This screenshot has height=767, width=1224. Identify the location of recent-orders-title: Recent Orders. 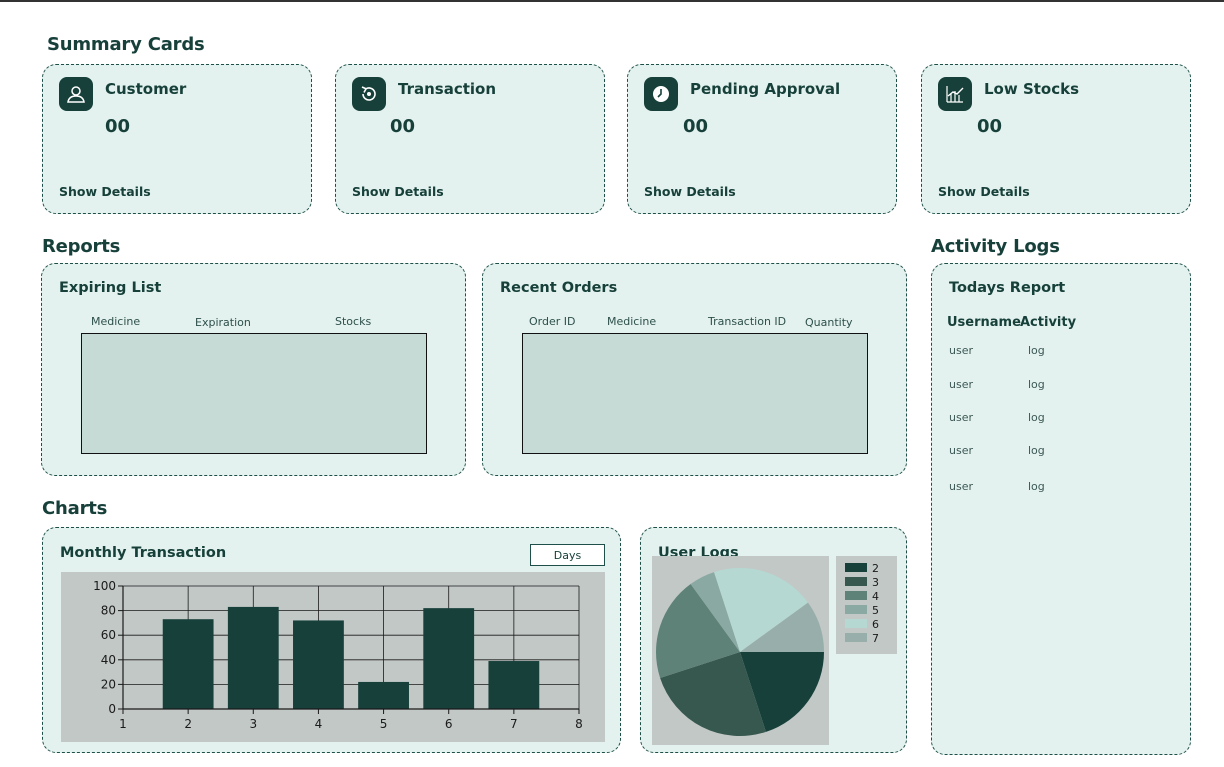
(559, 288).